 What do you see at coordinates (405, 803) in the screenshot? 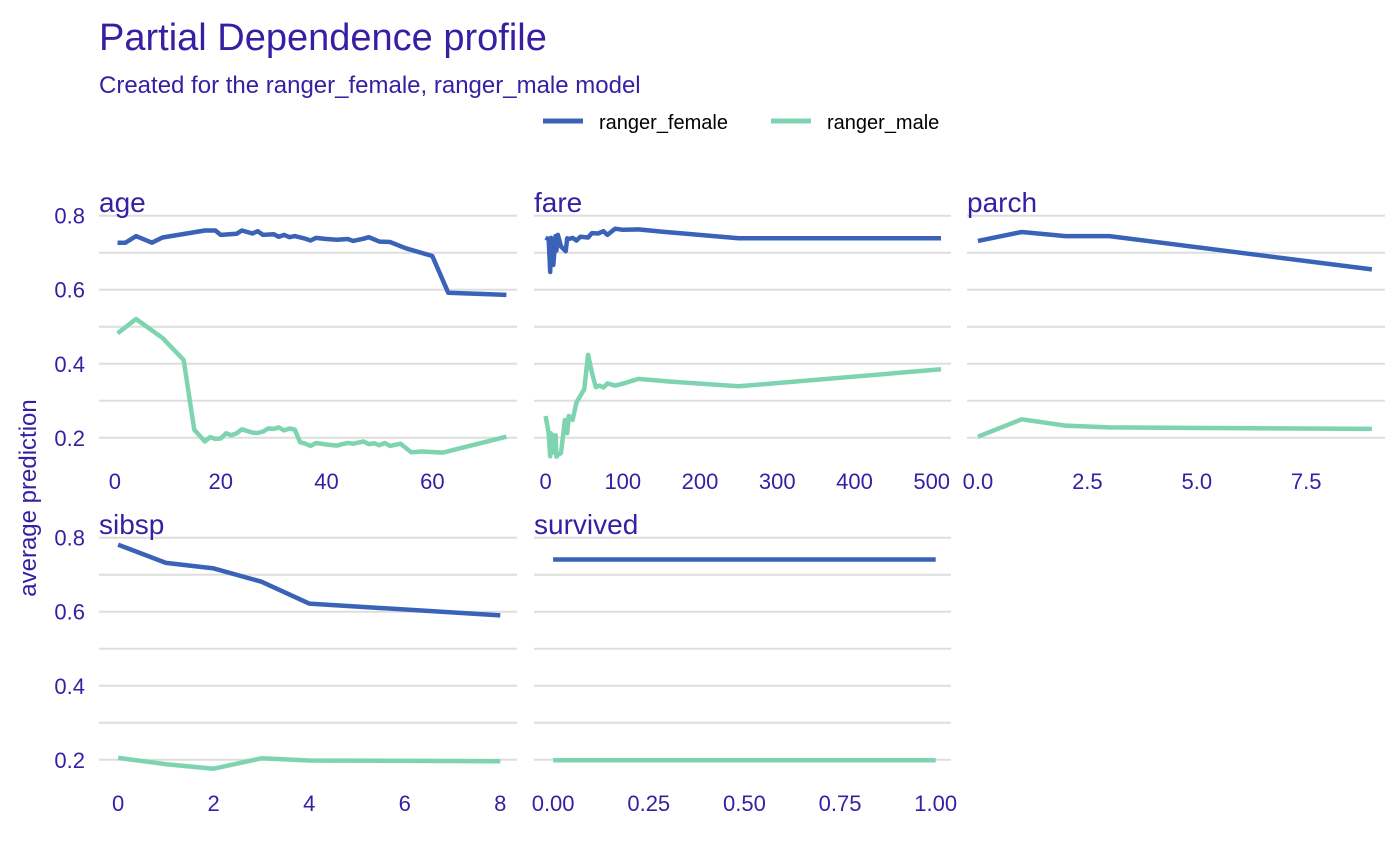
I see `x-tick-label: 6` at bounding box center [405, 803].